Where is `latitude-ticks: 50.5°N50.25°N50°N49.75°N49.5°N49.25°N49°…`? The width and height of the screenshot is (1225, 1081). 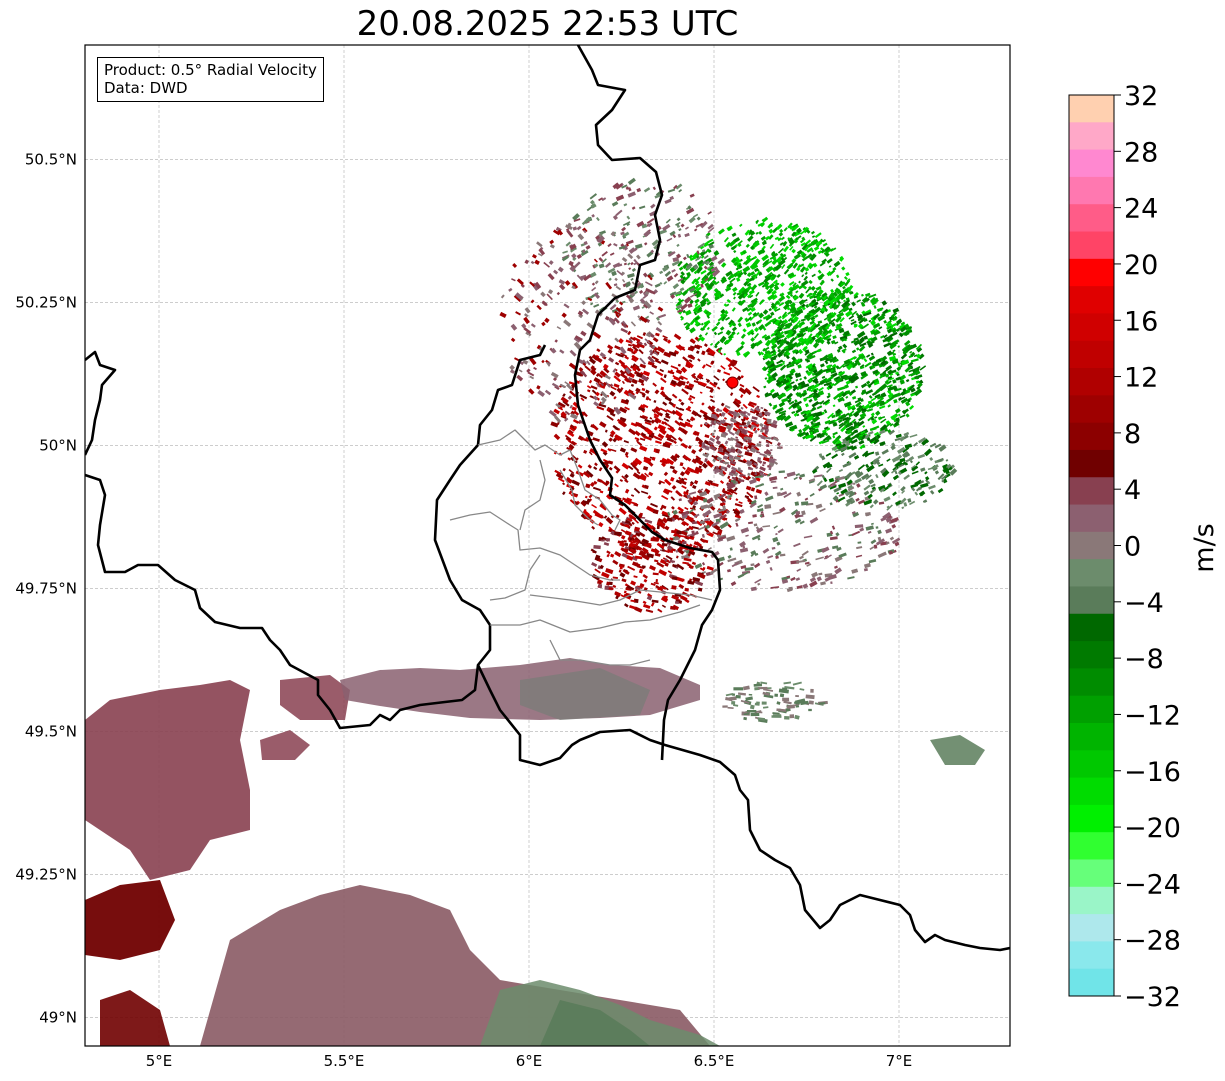
latitude-ticks: 50.5°N50.25°N50°N49.75°N49.5°N49.25°N49°… is located at coordinates (46, 588).